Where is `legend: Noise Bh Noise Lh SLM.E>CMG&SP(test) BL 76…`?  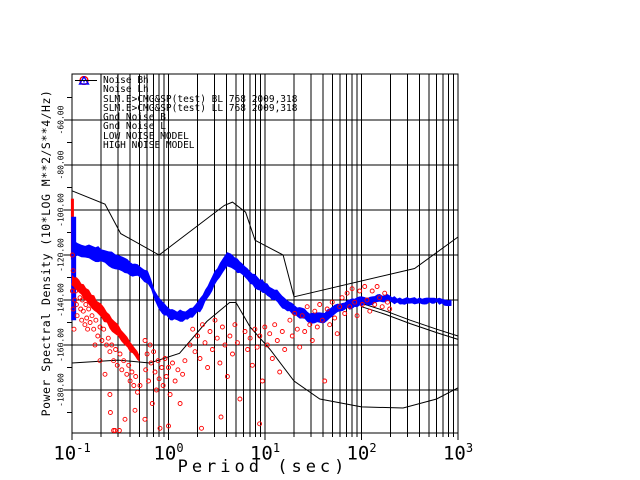 legend: Noise Bh Noise Lh SLM.E>CMG&SP(test) BL 76… is located at coordinates (185, 113).